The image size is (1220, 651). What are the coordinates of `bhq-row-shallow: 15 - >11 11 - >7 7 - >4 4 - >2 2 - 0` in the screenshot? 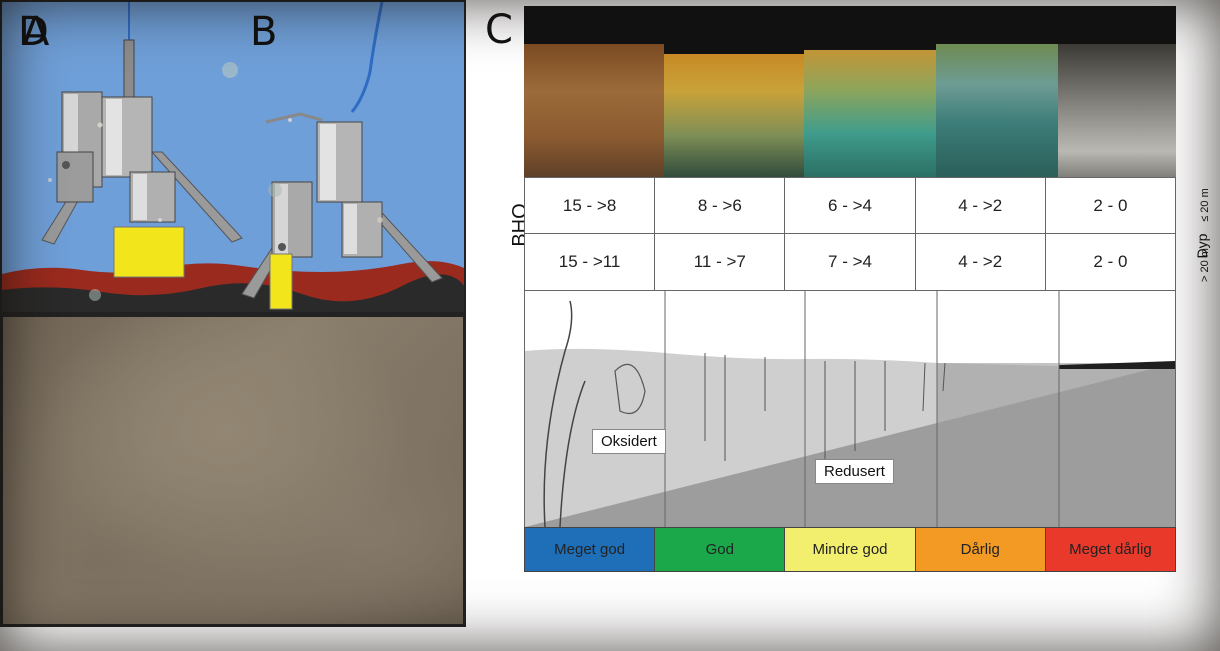 It's located at (850, 262).